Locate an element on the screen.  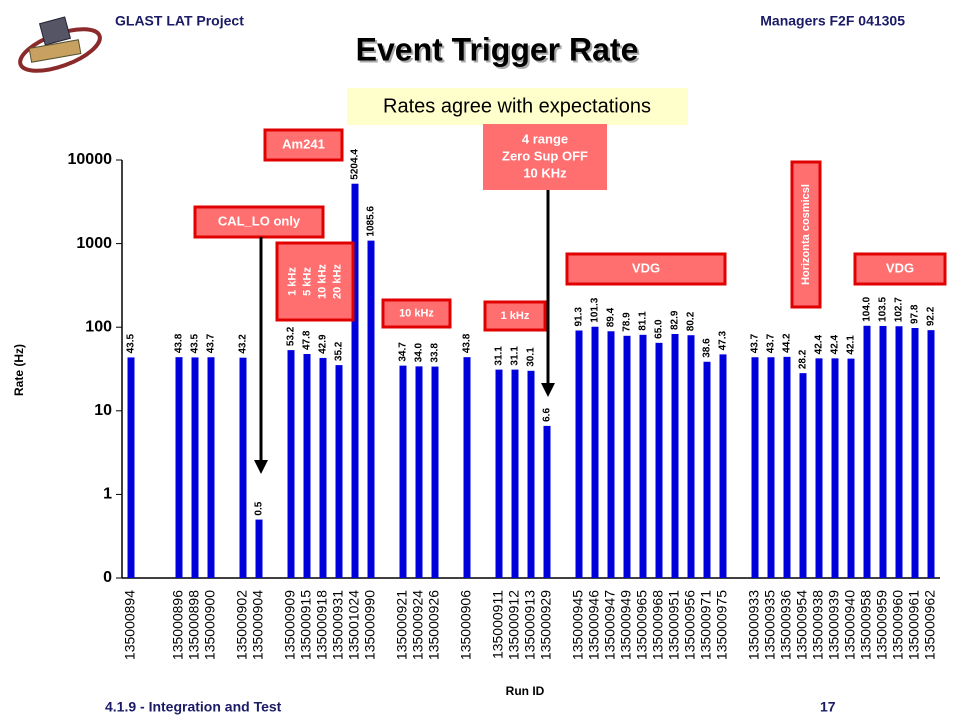
value-label: 42.1 is located at coordinates (851, 345).